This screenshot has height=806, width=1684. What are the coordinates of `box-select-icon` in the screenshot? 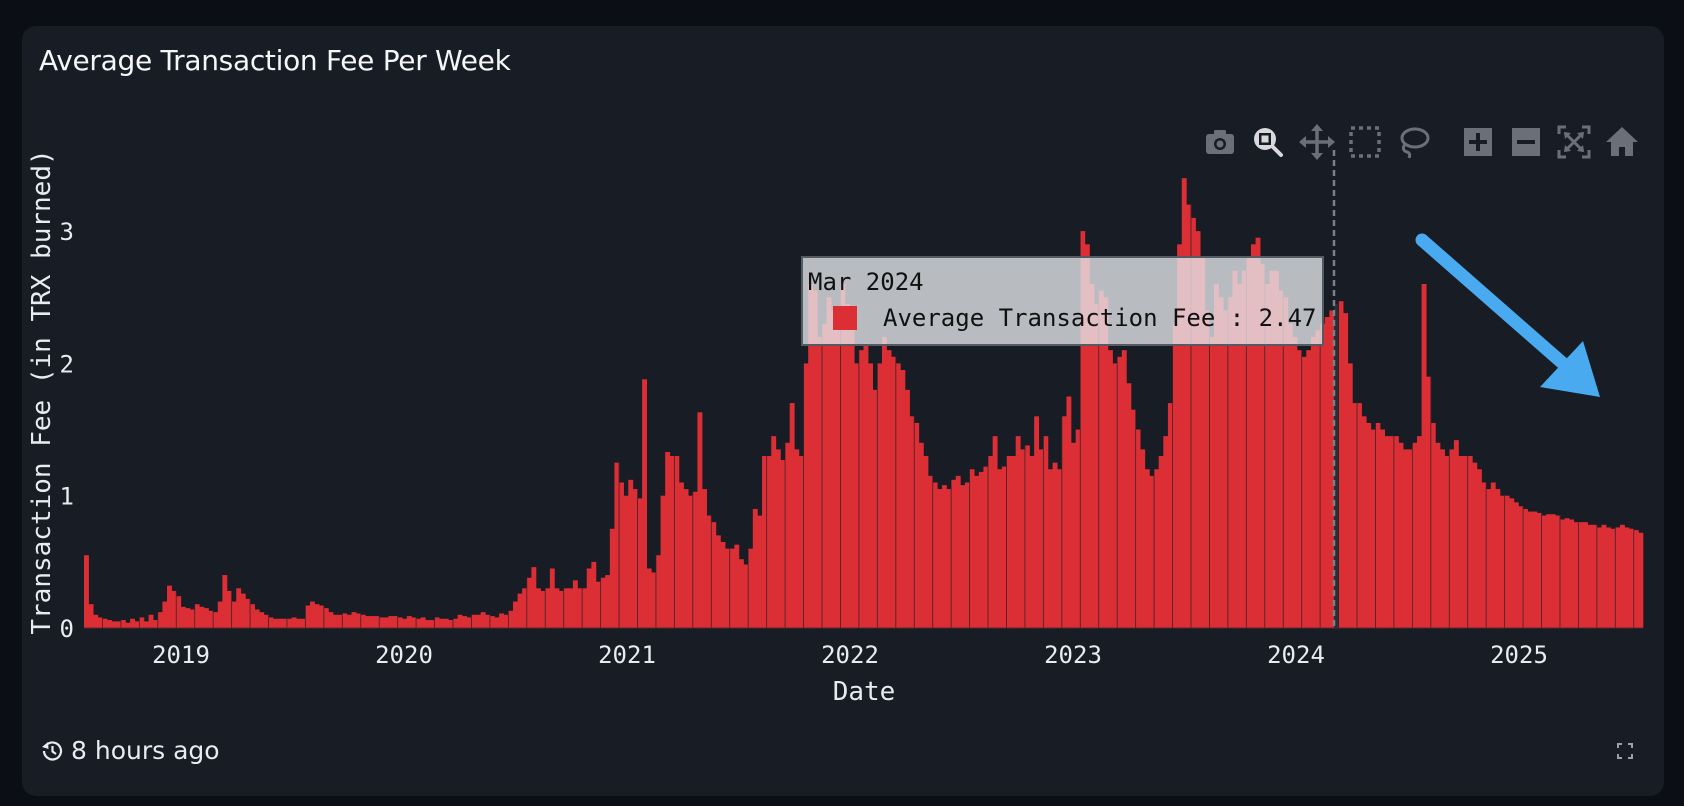 It's located at (1365, 142).